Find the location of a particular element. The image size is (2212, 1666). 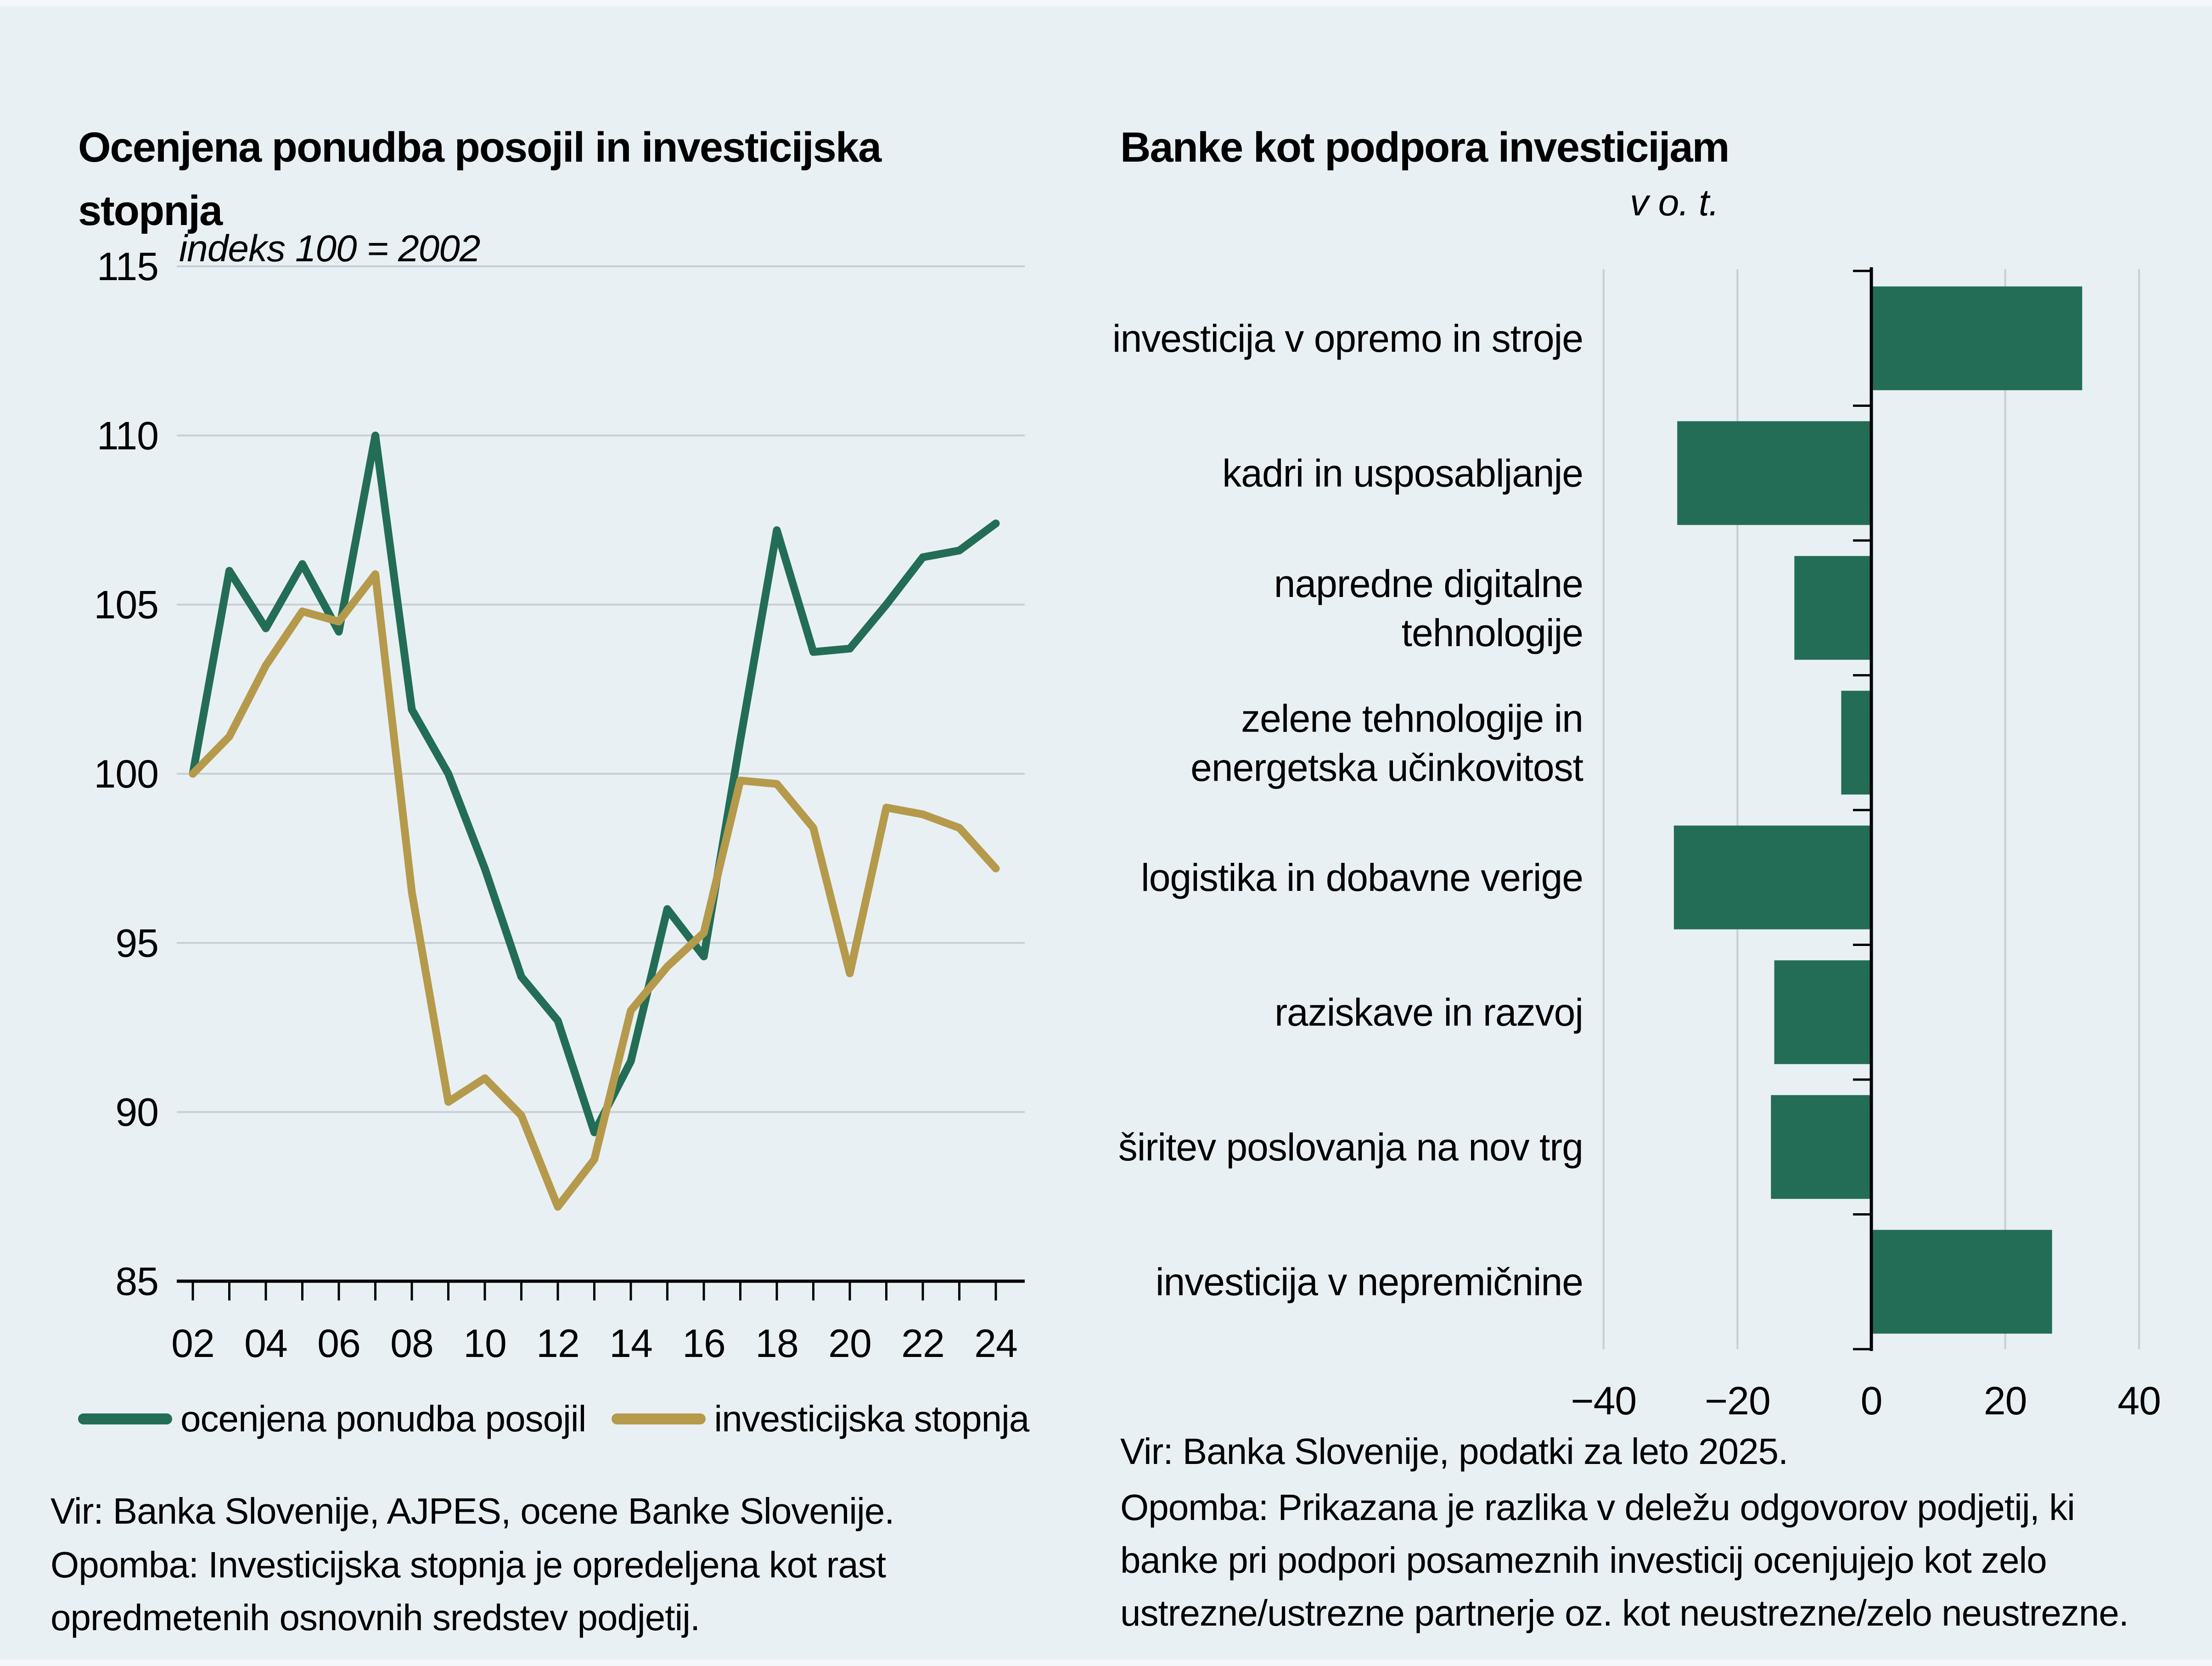

svg-text: 10 is located at coordinates (485, 1344).